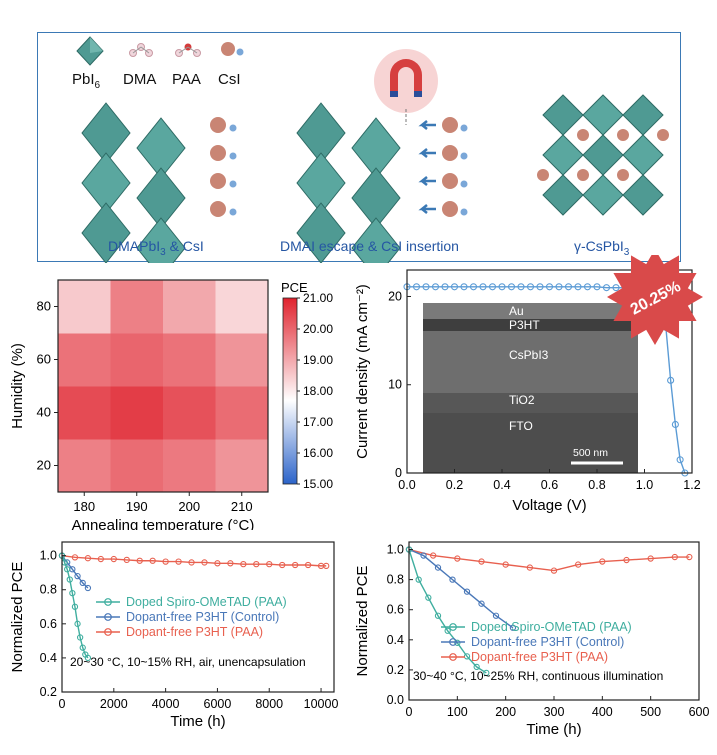 Image resolution: width=717 pixels, height=755 pixels. What do you see at coordinates (395, 550) in the screenshot?
I see `s2-y-tick-label: 1.0` at bounding box center [395, 550].